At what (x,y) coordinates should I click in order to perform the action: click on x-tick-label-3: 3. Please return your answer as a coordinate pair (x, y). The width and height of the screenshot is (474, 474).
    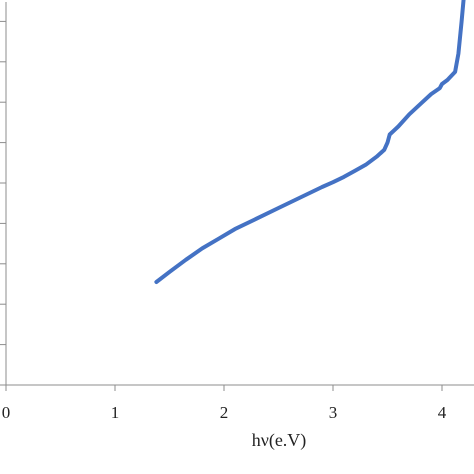
    Looking at the image, I should click on (333, 412).